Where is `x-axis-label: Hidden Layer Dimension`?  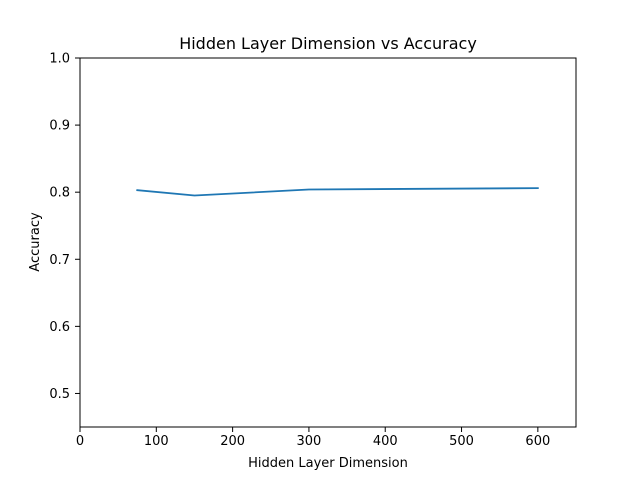 x-axis-label: Hidden Layer Dimension is located at coordinates (328, 463).